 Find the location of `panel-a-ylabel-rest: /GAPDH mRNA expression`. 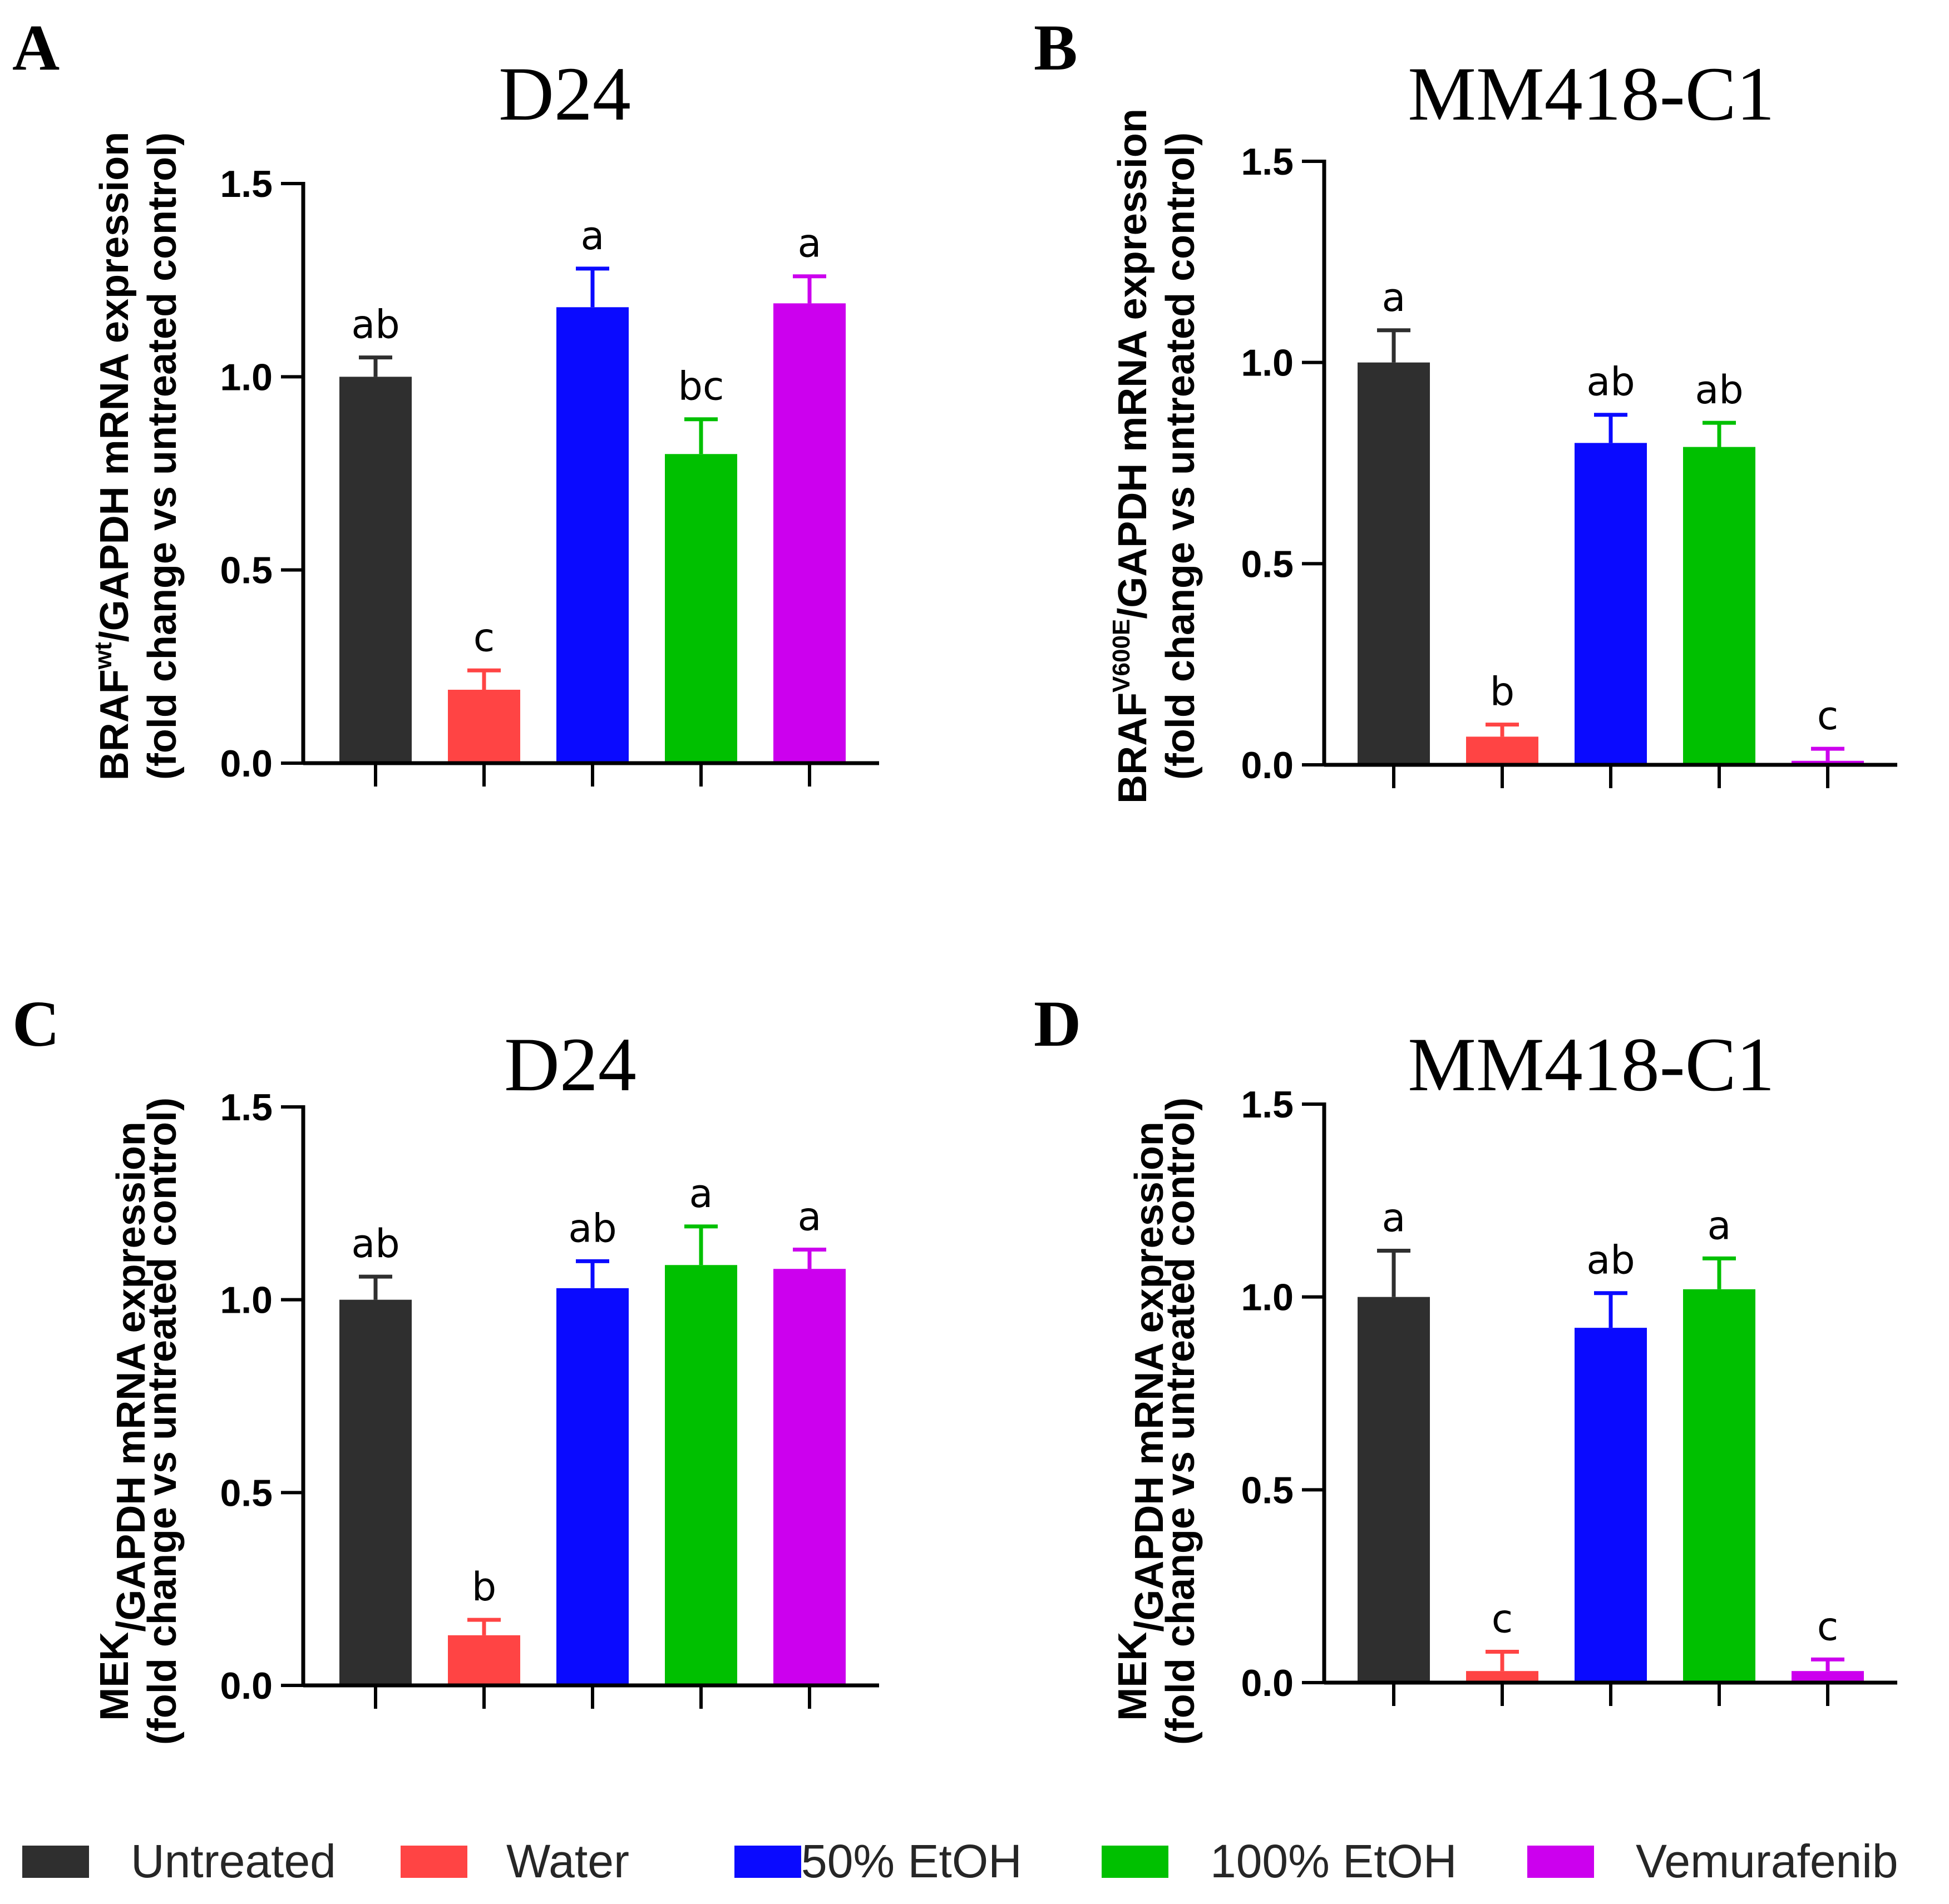

panel-a-ylabel-rest: /GAPDH mRNA expression is located at coordinates (114, 387).